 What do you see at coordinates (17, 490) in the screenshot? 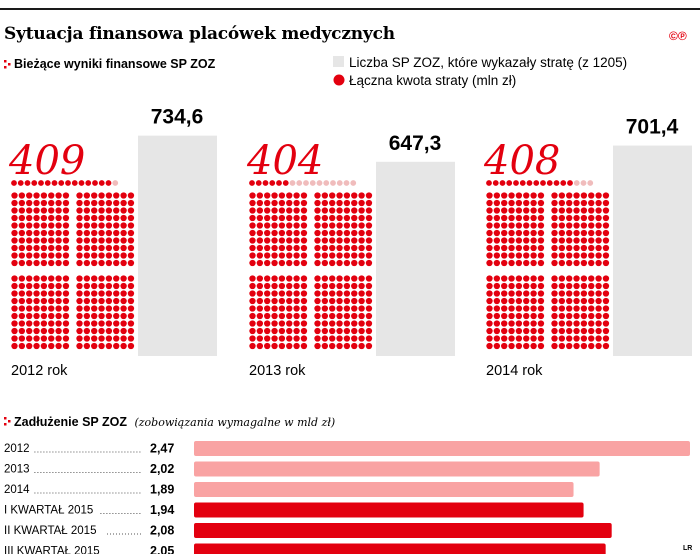
I see `debt-category-label: 2014` at bounding box center [17, 490].